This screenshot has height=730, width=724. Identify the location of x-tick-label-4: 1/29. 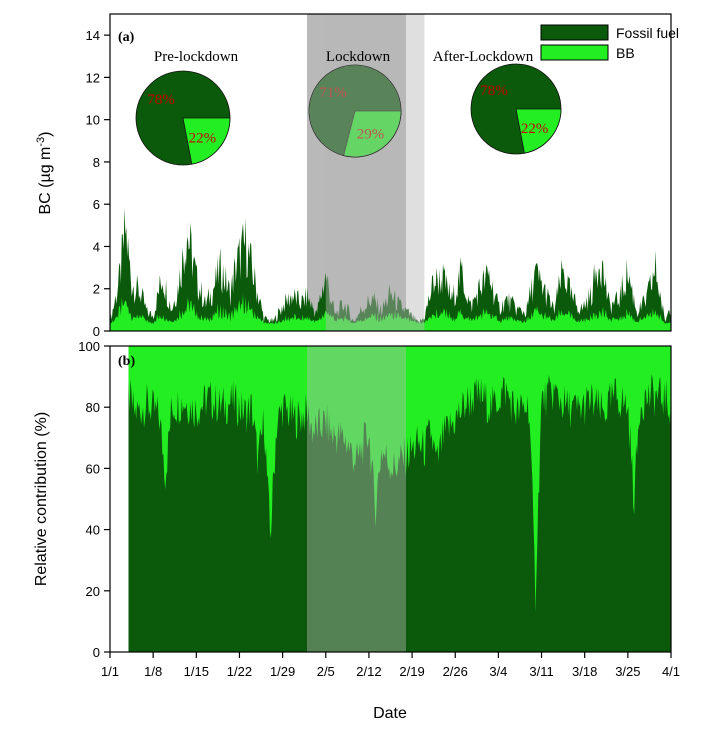
(282, 671).